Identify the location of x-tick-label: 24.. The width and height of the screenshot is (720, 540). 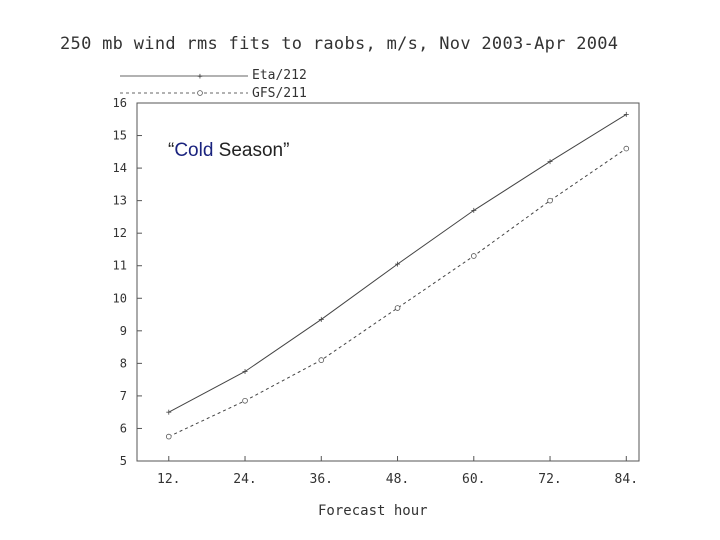
(244, 479).